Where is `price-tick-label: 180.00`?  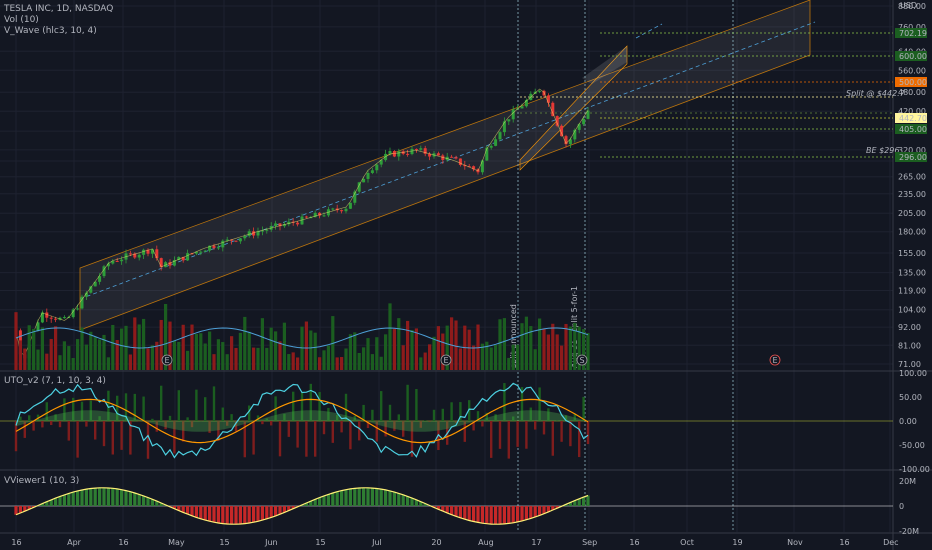
price-tick-label: 180.00 is located at coordinates (912, 232).